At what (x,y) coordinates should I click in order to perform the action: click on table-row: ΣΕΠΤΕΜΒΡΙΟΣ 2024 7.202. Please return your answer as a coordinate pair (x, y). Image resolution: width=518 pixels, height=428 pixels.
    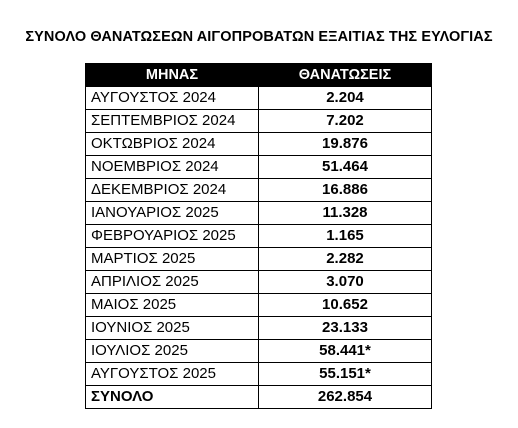
    Looking at the image, I should click on (258, 121).